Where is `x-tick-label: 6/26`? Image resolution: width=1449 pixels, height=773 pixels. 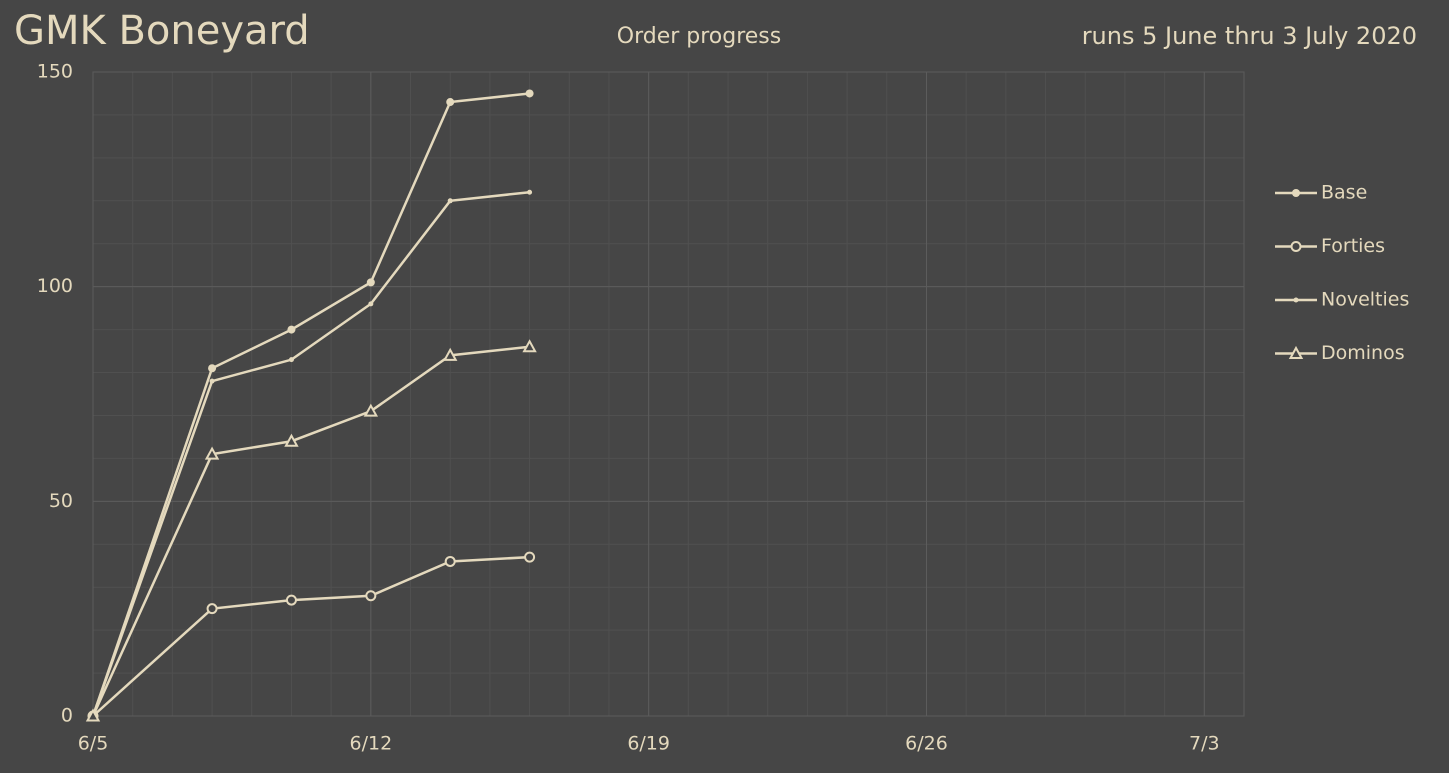 x-tick-label: 6/26 is located at coordinates (926, 744).